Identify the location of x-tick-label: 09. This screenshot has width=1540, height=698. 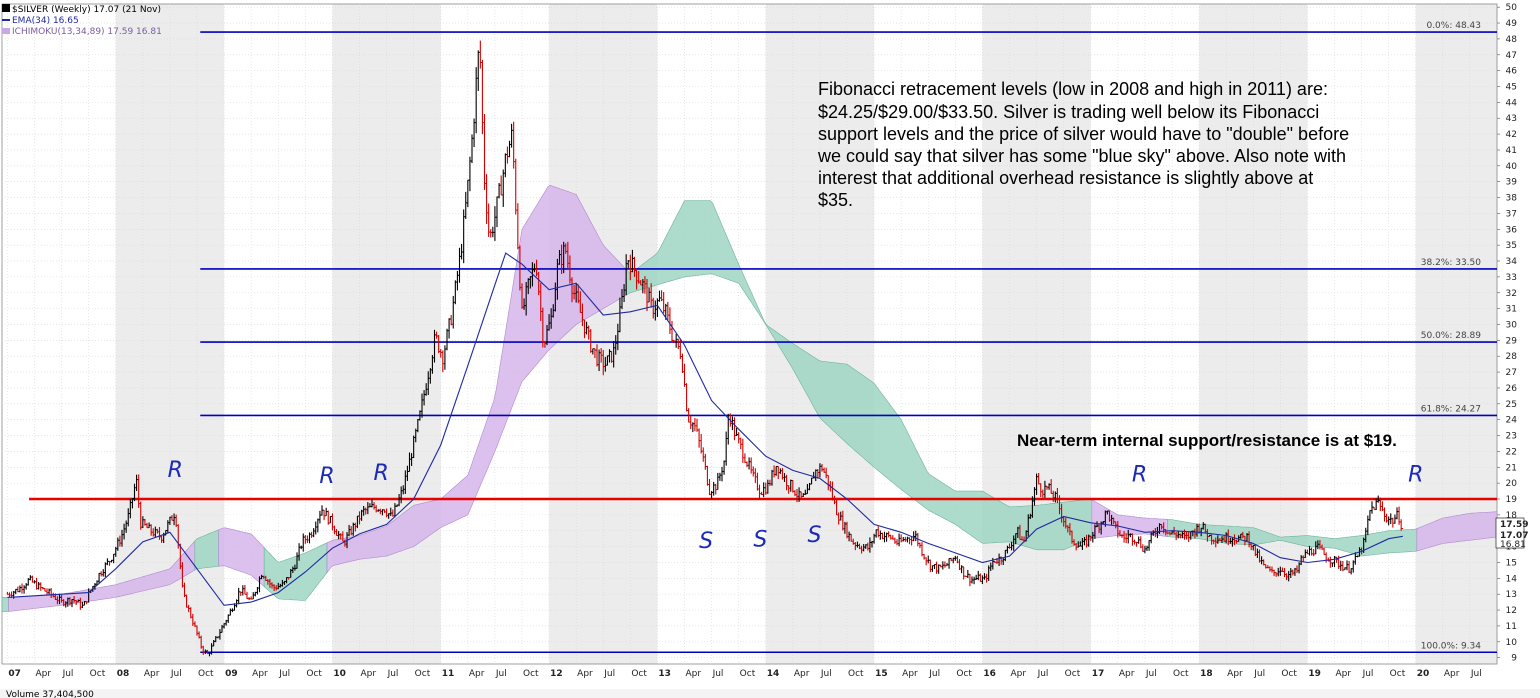
(231, 674).